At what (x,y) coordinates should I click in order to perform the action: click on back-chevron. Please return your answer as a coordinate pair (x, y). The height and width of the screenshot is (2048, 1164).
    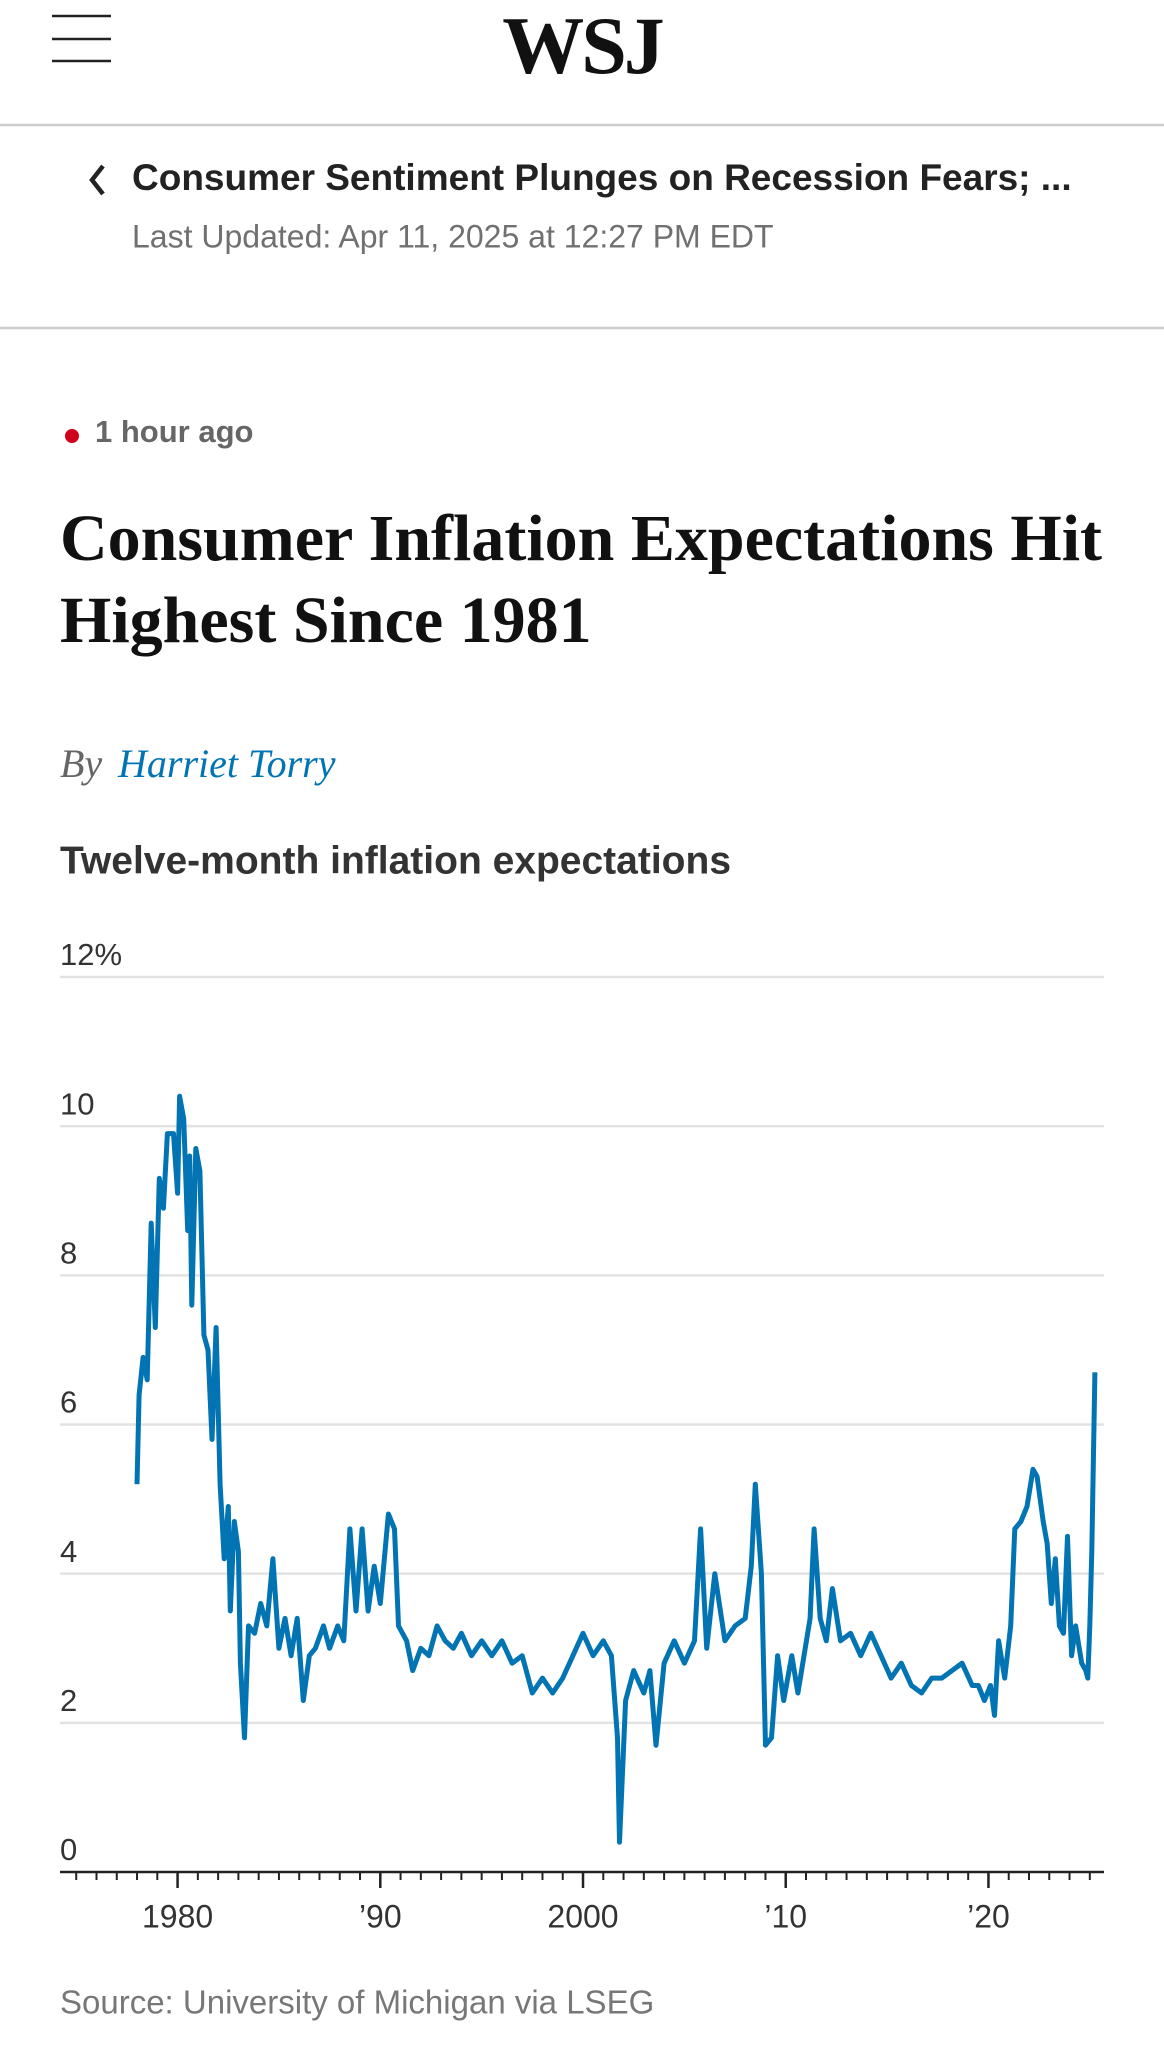
    Looking at the image, I should click on (97, 180).